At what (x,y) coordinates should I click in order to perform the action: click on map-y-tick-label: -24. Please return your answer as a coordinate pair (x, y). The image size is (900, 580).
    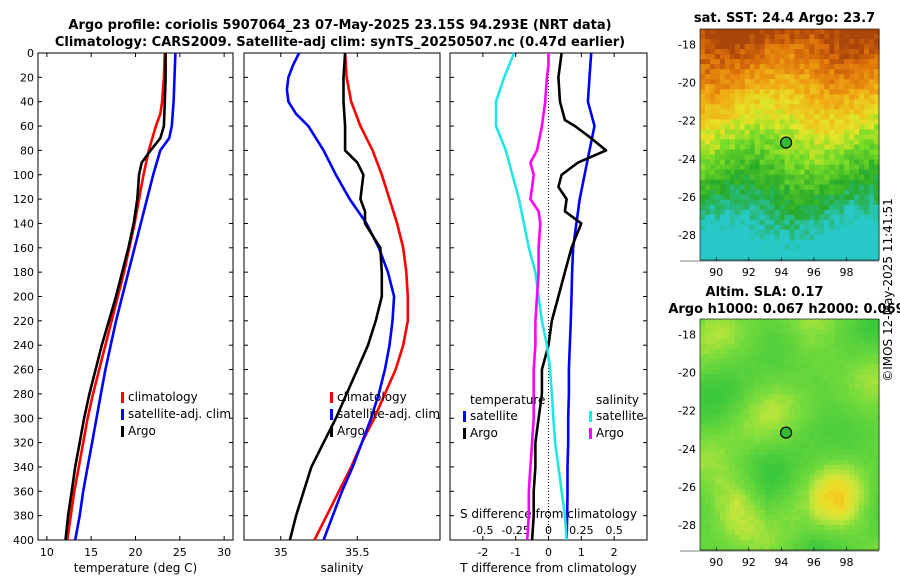
    Looking at the image, I should click on (687, 159).